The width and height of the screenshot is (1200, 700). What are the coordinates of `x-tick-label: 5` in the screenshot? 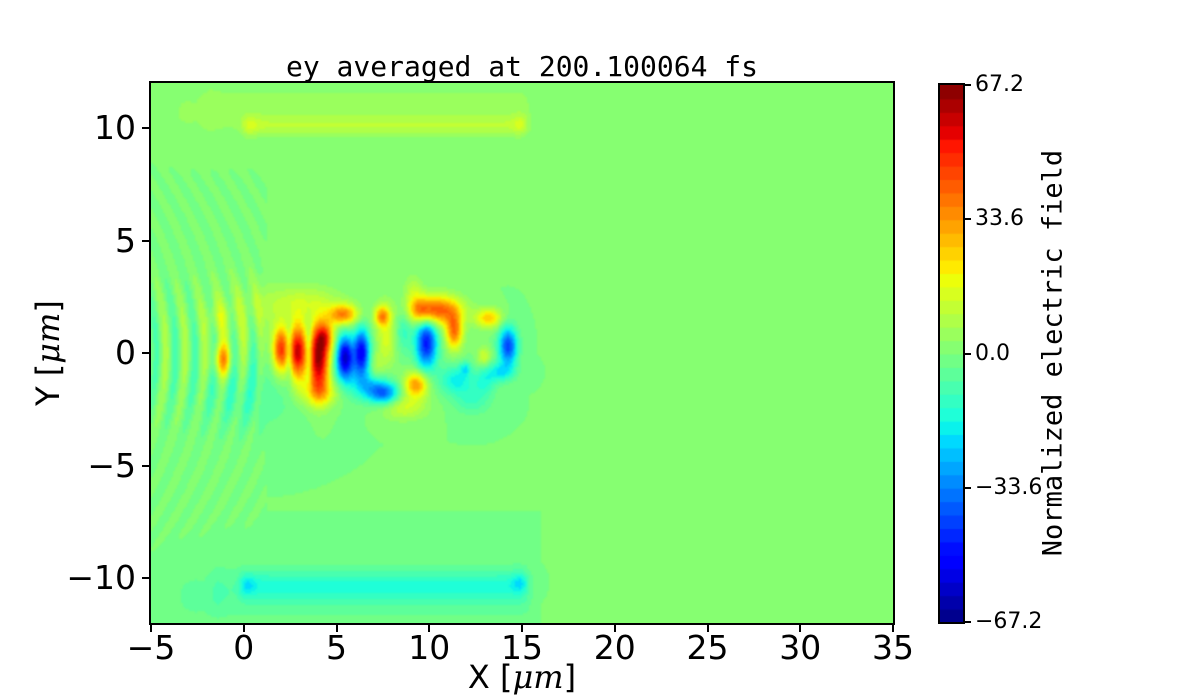 It's located at (336, 647).